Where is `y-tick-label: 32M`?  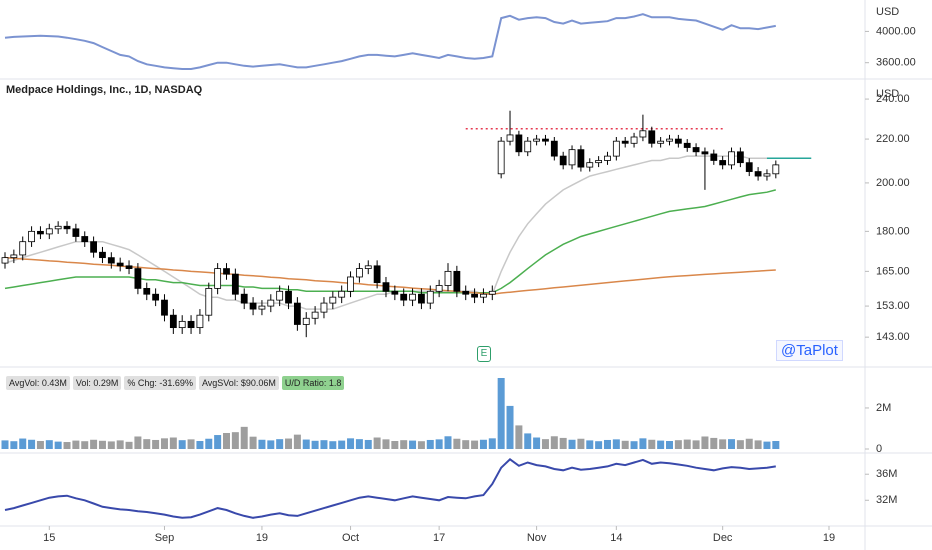 y-tick-label: 32M is located at coordinates (886, 500).